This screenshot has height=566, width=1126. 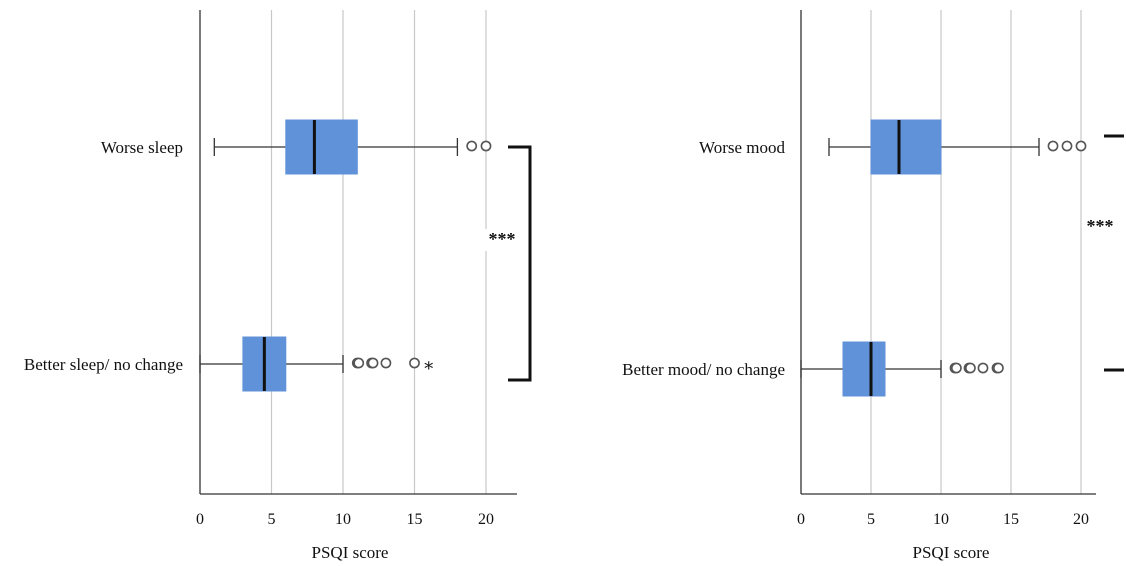 I want to click on extreme-outlier-point: ∗, so click(x=429, y=365).